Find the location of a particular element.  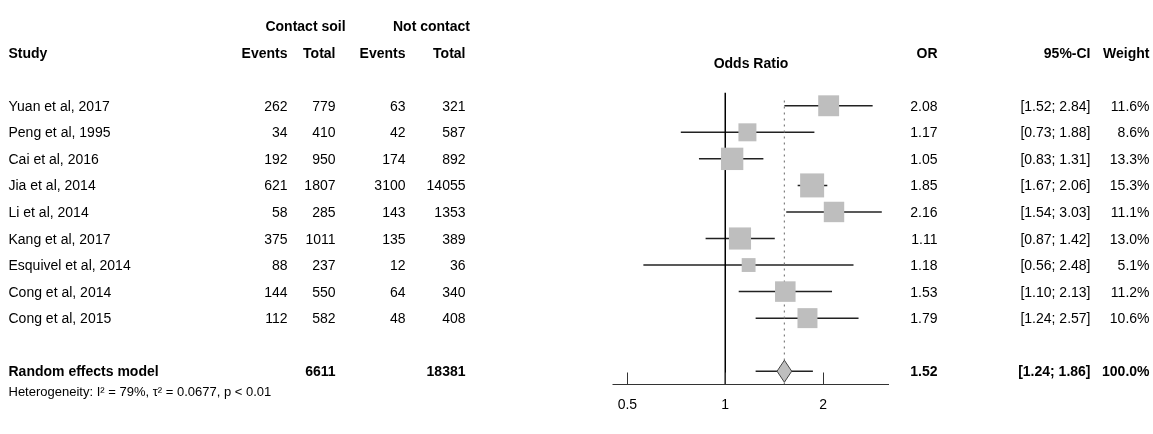

text: Not contact is located at coordinates (432, 26).